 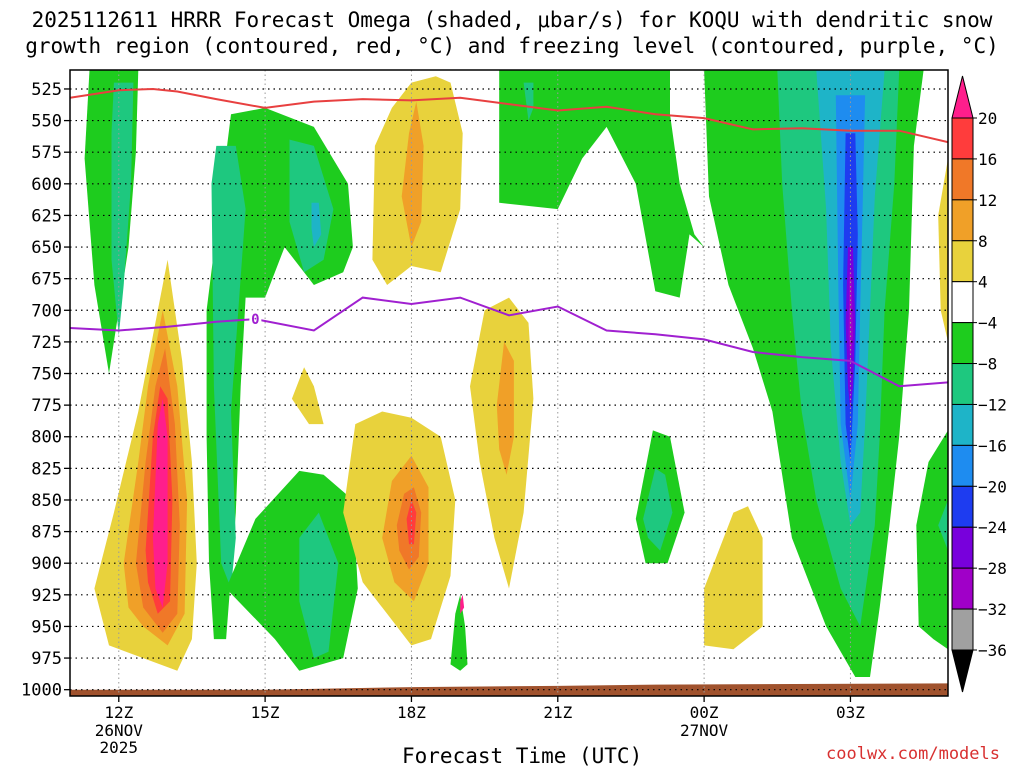 I want to click on x-tick-label-21Z: 21Z, so click(x=557, y=712).